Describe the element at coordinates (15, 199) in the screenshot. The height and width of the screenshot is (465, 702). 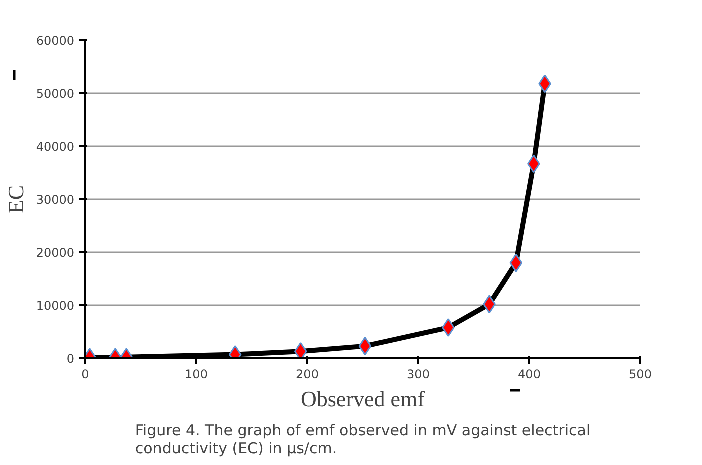
I see `y-axis-title: EC` at that location.